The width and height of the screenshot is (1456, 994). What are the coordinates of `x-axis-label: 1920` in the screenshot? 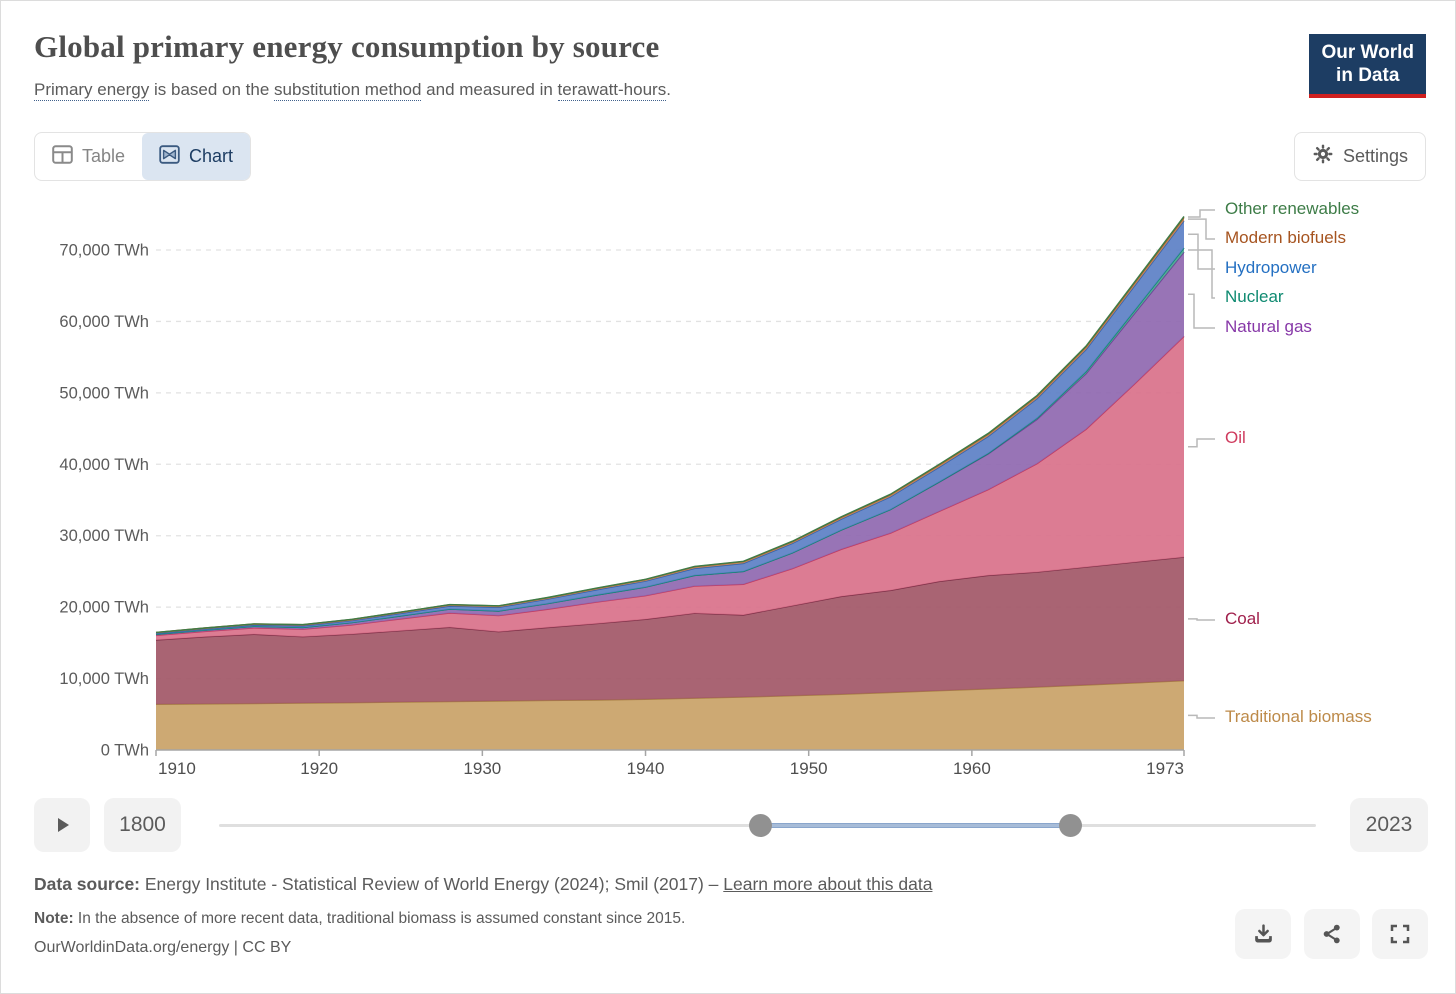 It's located at (319, 768).